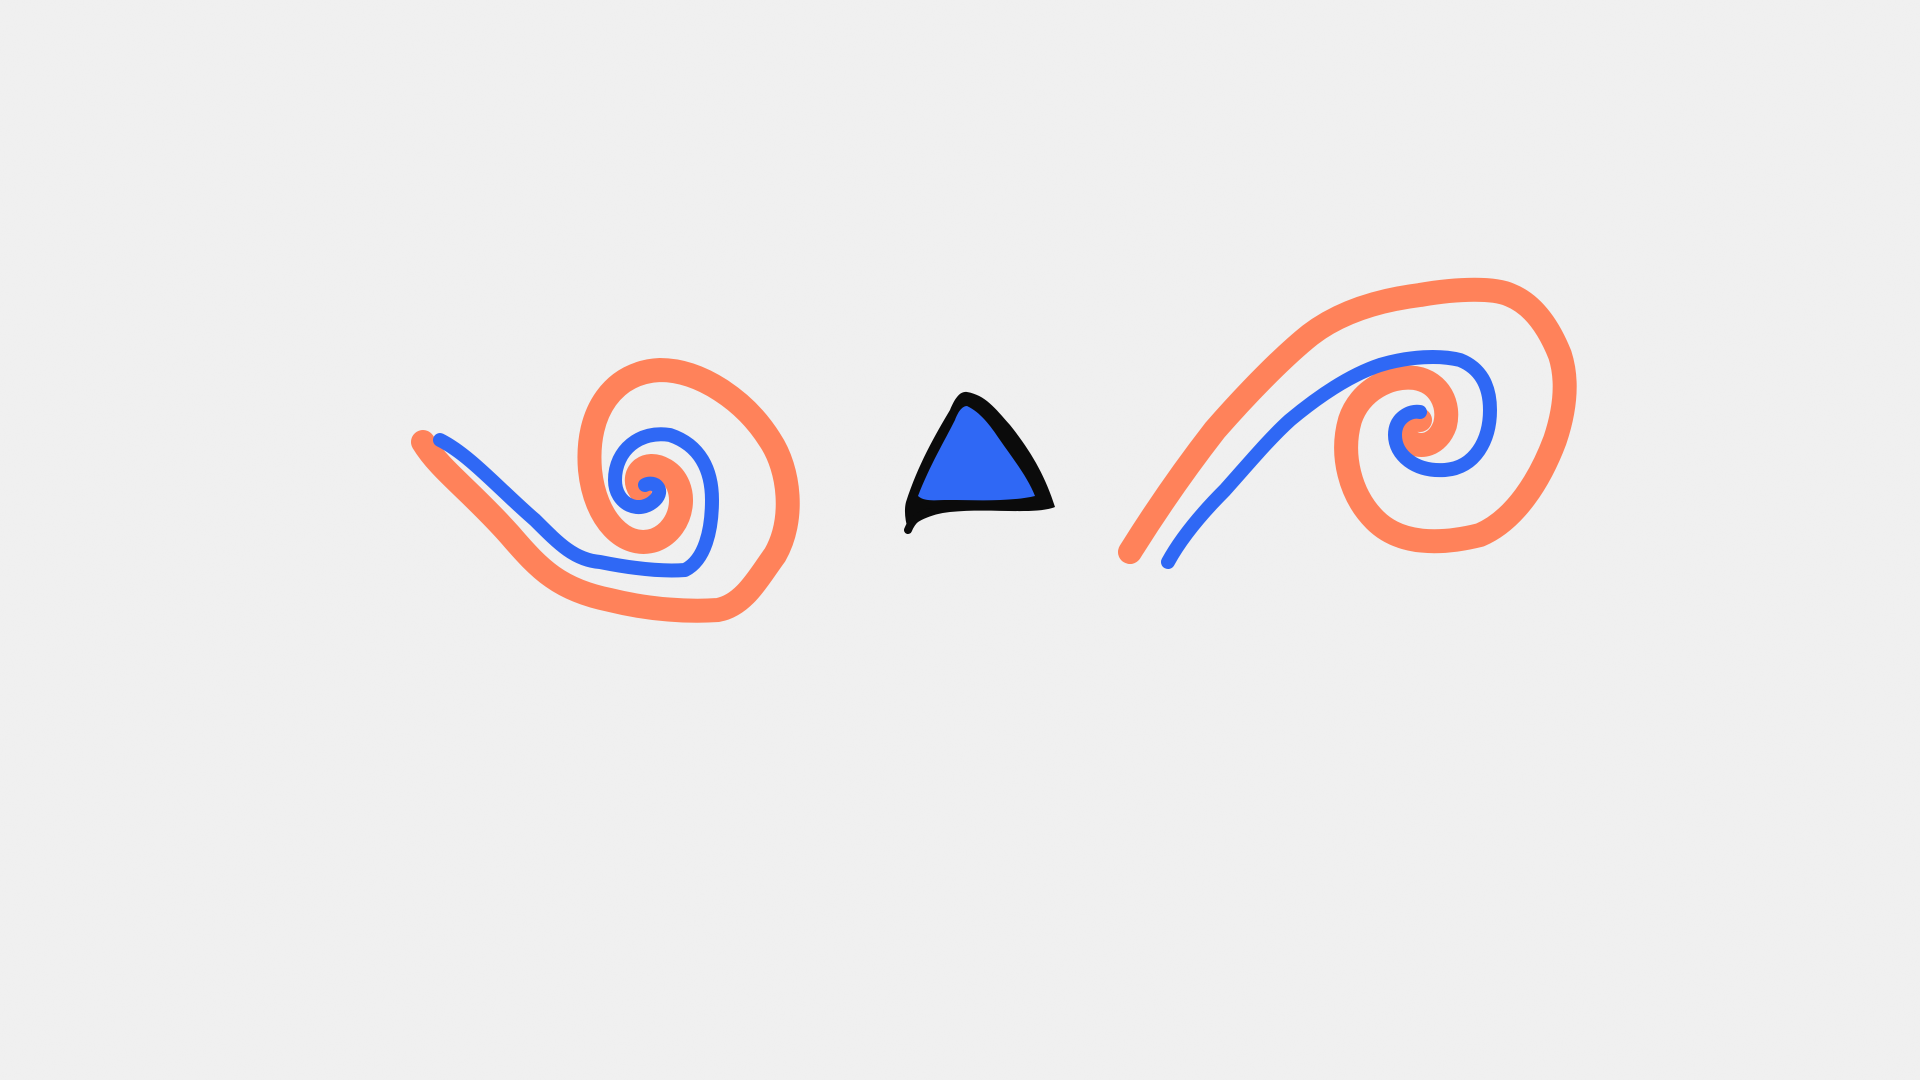  Describe the element at coordinates (919, 521) in the screenshot. I see `triangle-ink-smudge` at that location.